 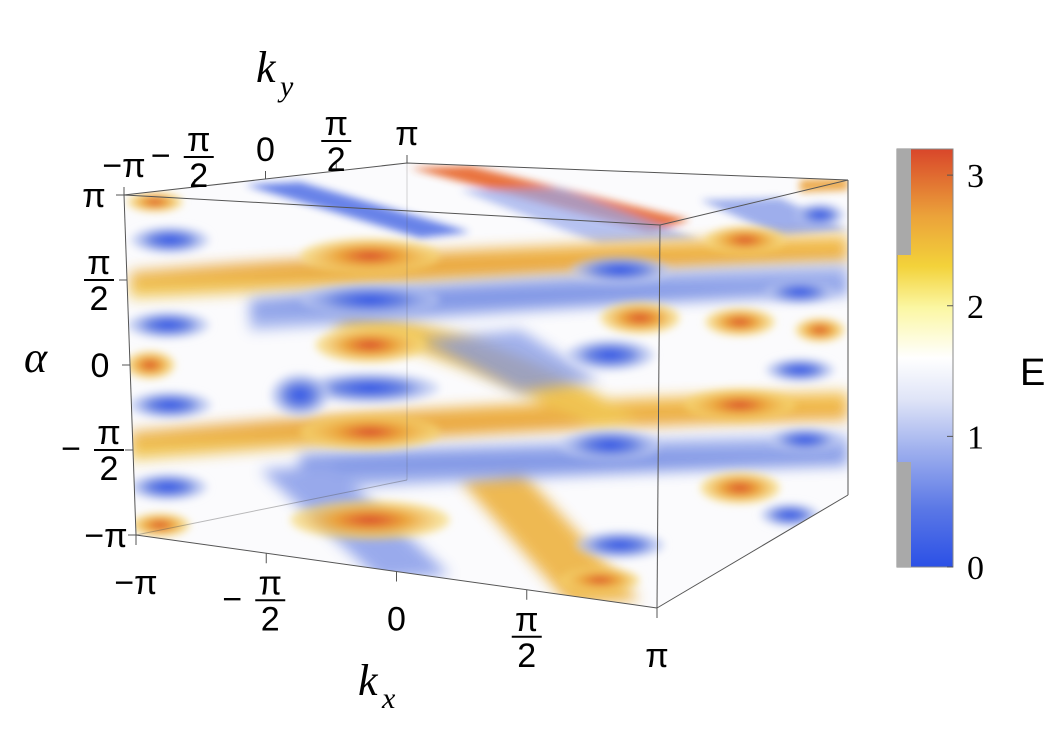 I want to click on x-tick-label: 0, so click(x=396, y=620).